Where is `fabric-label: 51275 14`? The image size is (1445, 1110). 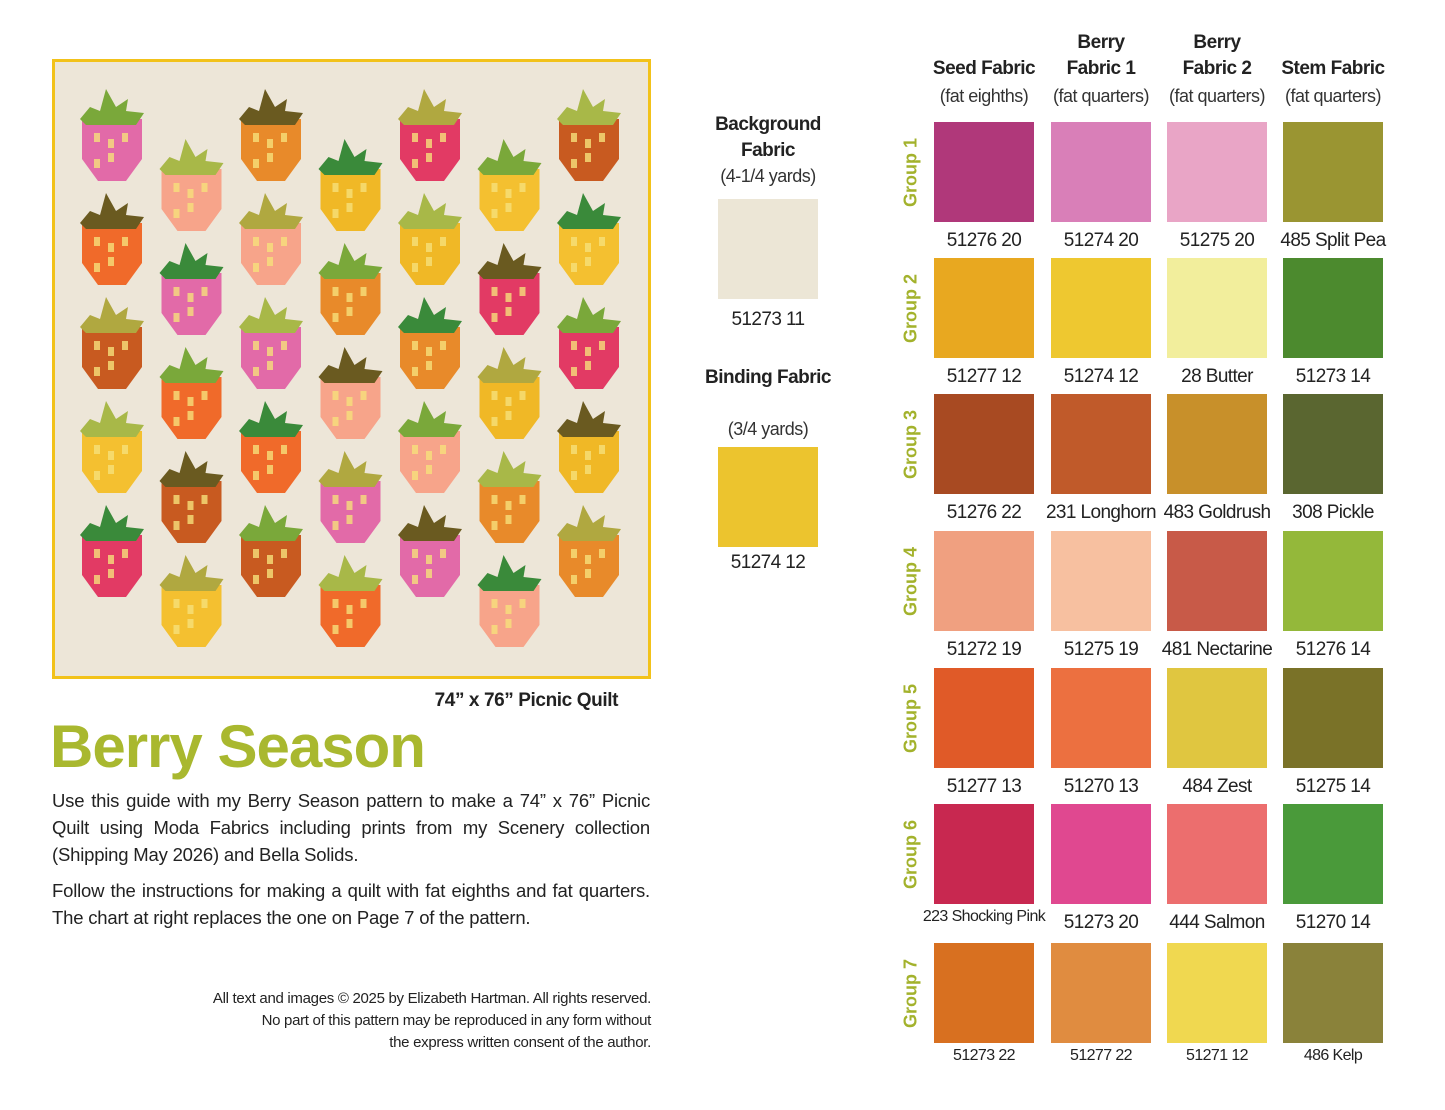 fabric-label: 51275 14 is located at coordinates (1333, 786).